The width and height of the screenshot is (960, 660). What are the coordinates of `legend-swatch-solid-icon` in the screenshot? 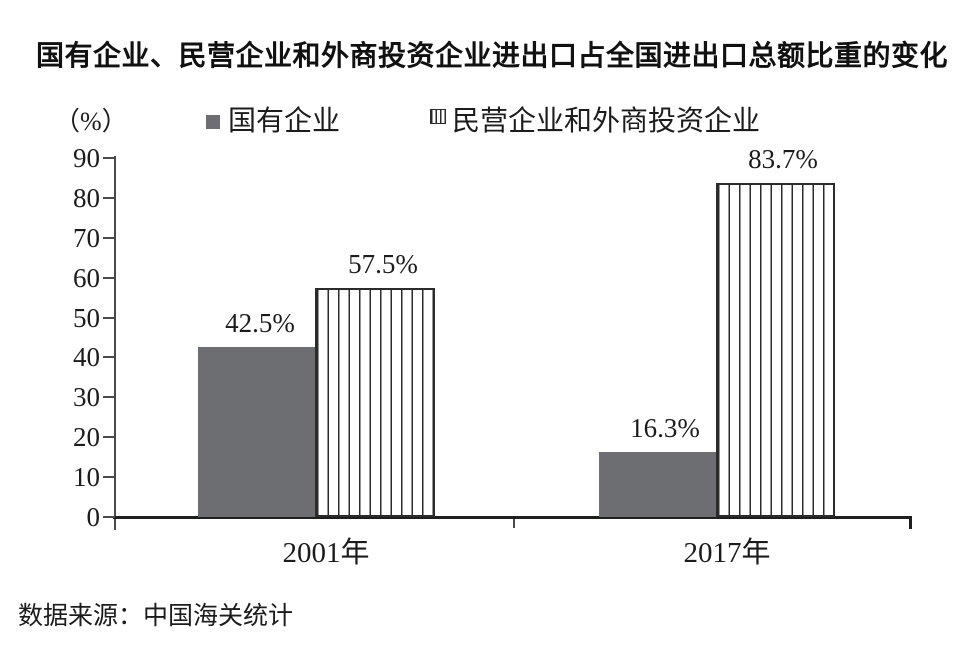 It's located at (213, 122).